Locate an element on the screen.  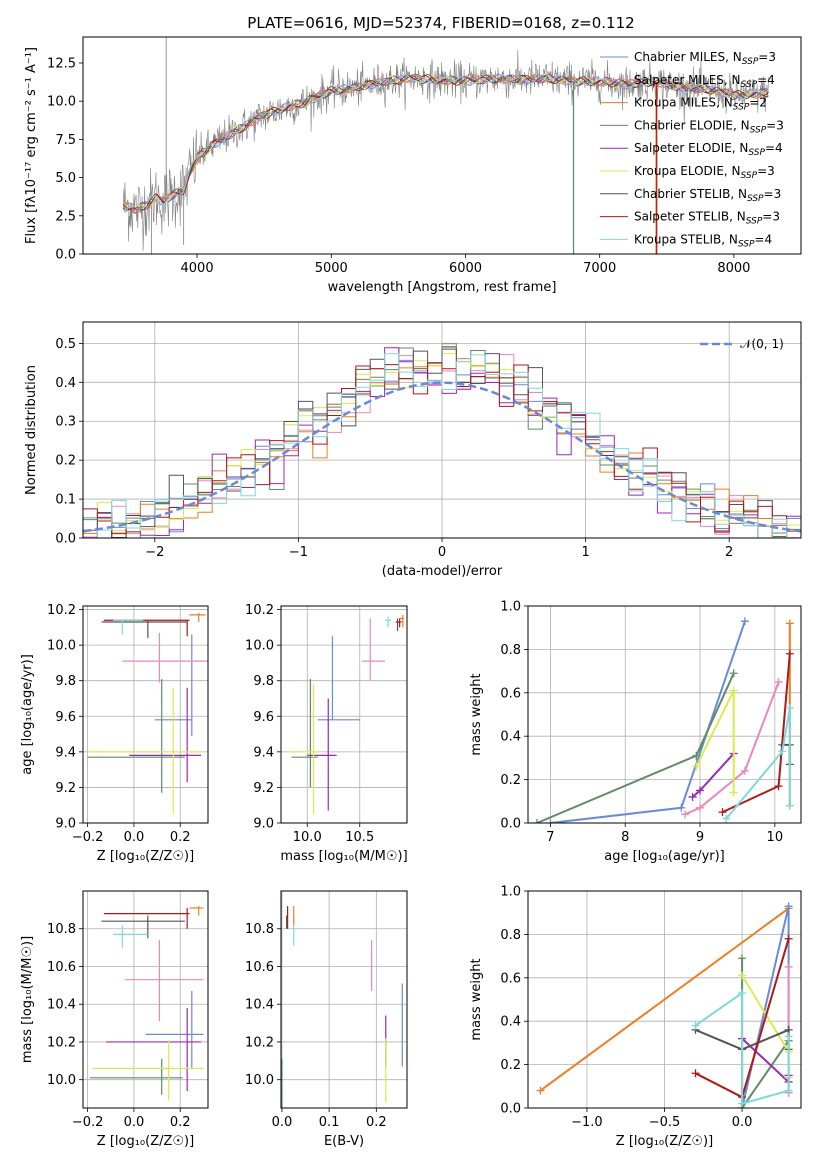
mass_vs_ebv-x-tick-label: 0.0 is located at coordinates (282, 1122).